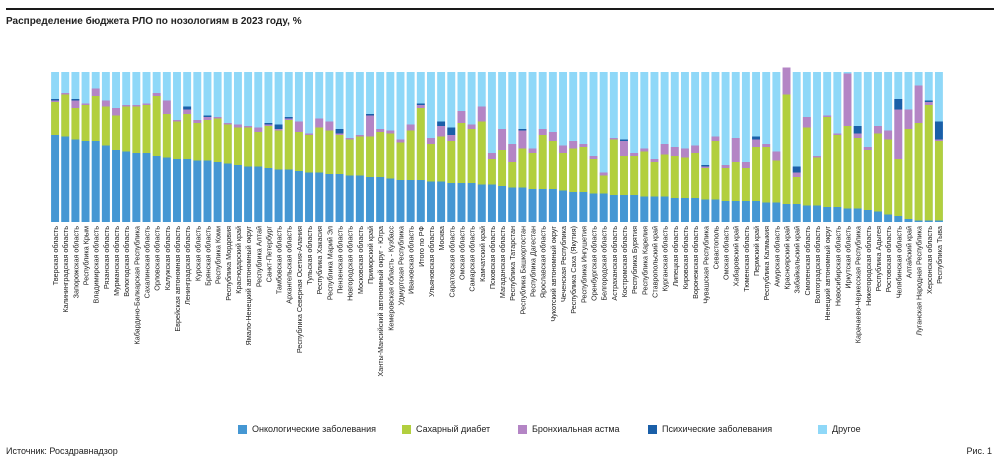  Describe the element at coordinates (665, 259) in the screenshot. I see `x-tick-label: Курганская область` at that location.